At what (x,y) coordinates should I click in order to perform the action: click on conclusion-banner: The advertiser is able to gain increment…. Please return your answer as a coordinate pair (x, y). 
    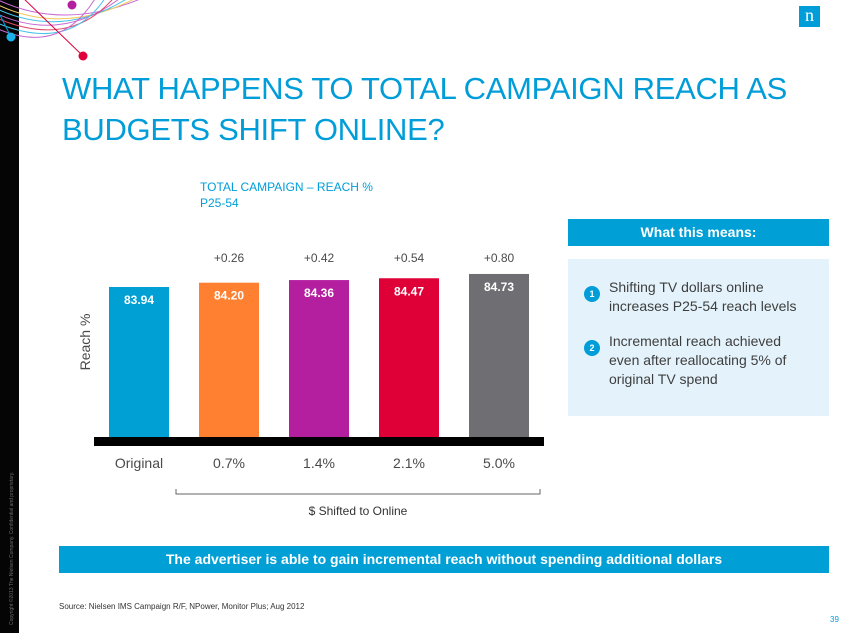
    Looking at the image, I should click on (444, 559).